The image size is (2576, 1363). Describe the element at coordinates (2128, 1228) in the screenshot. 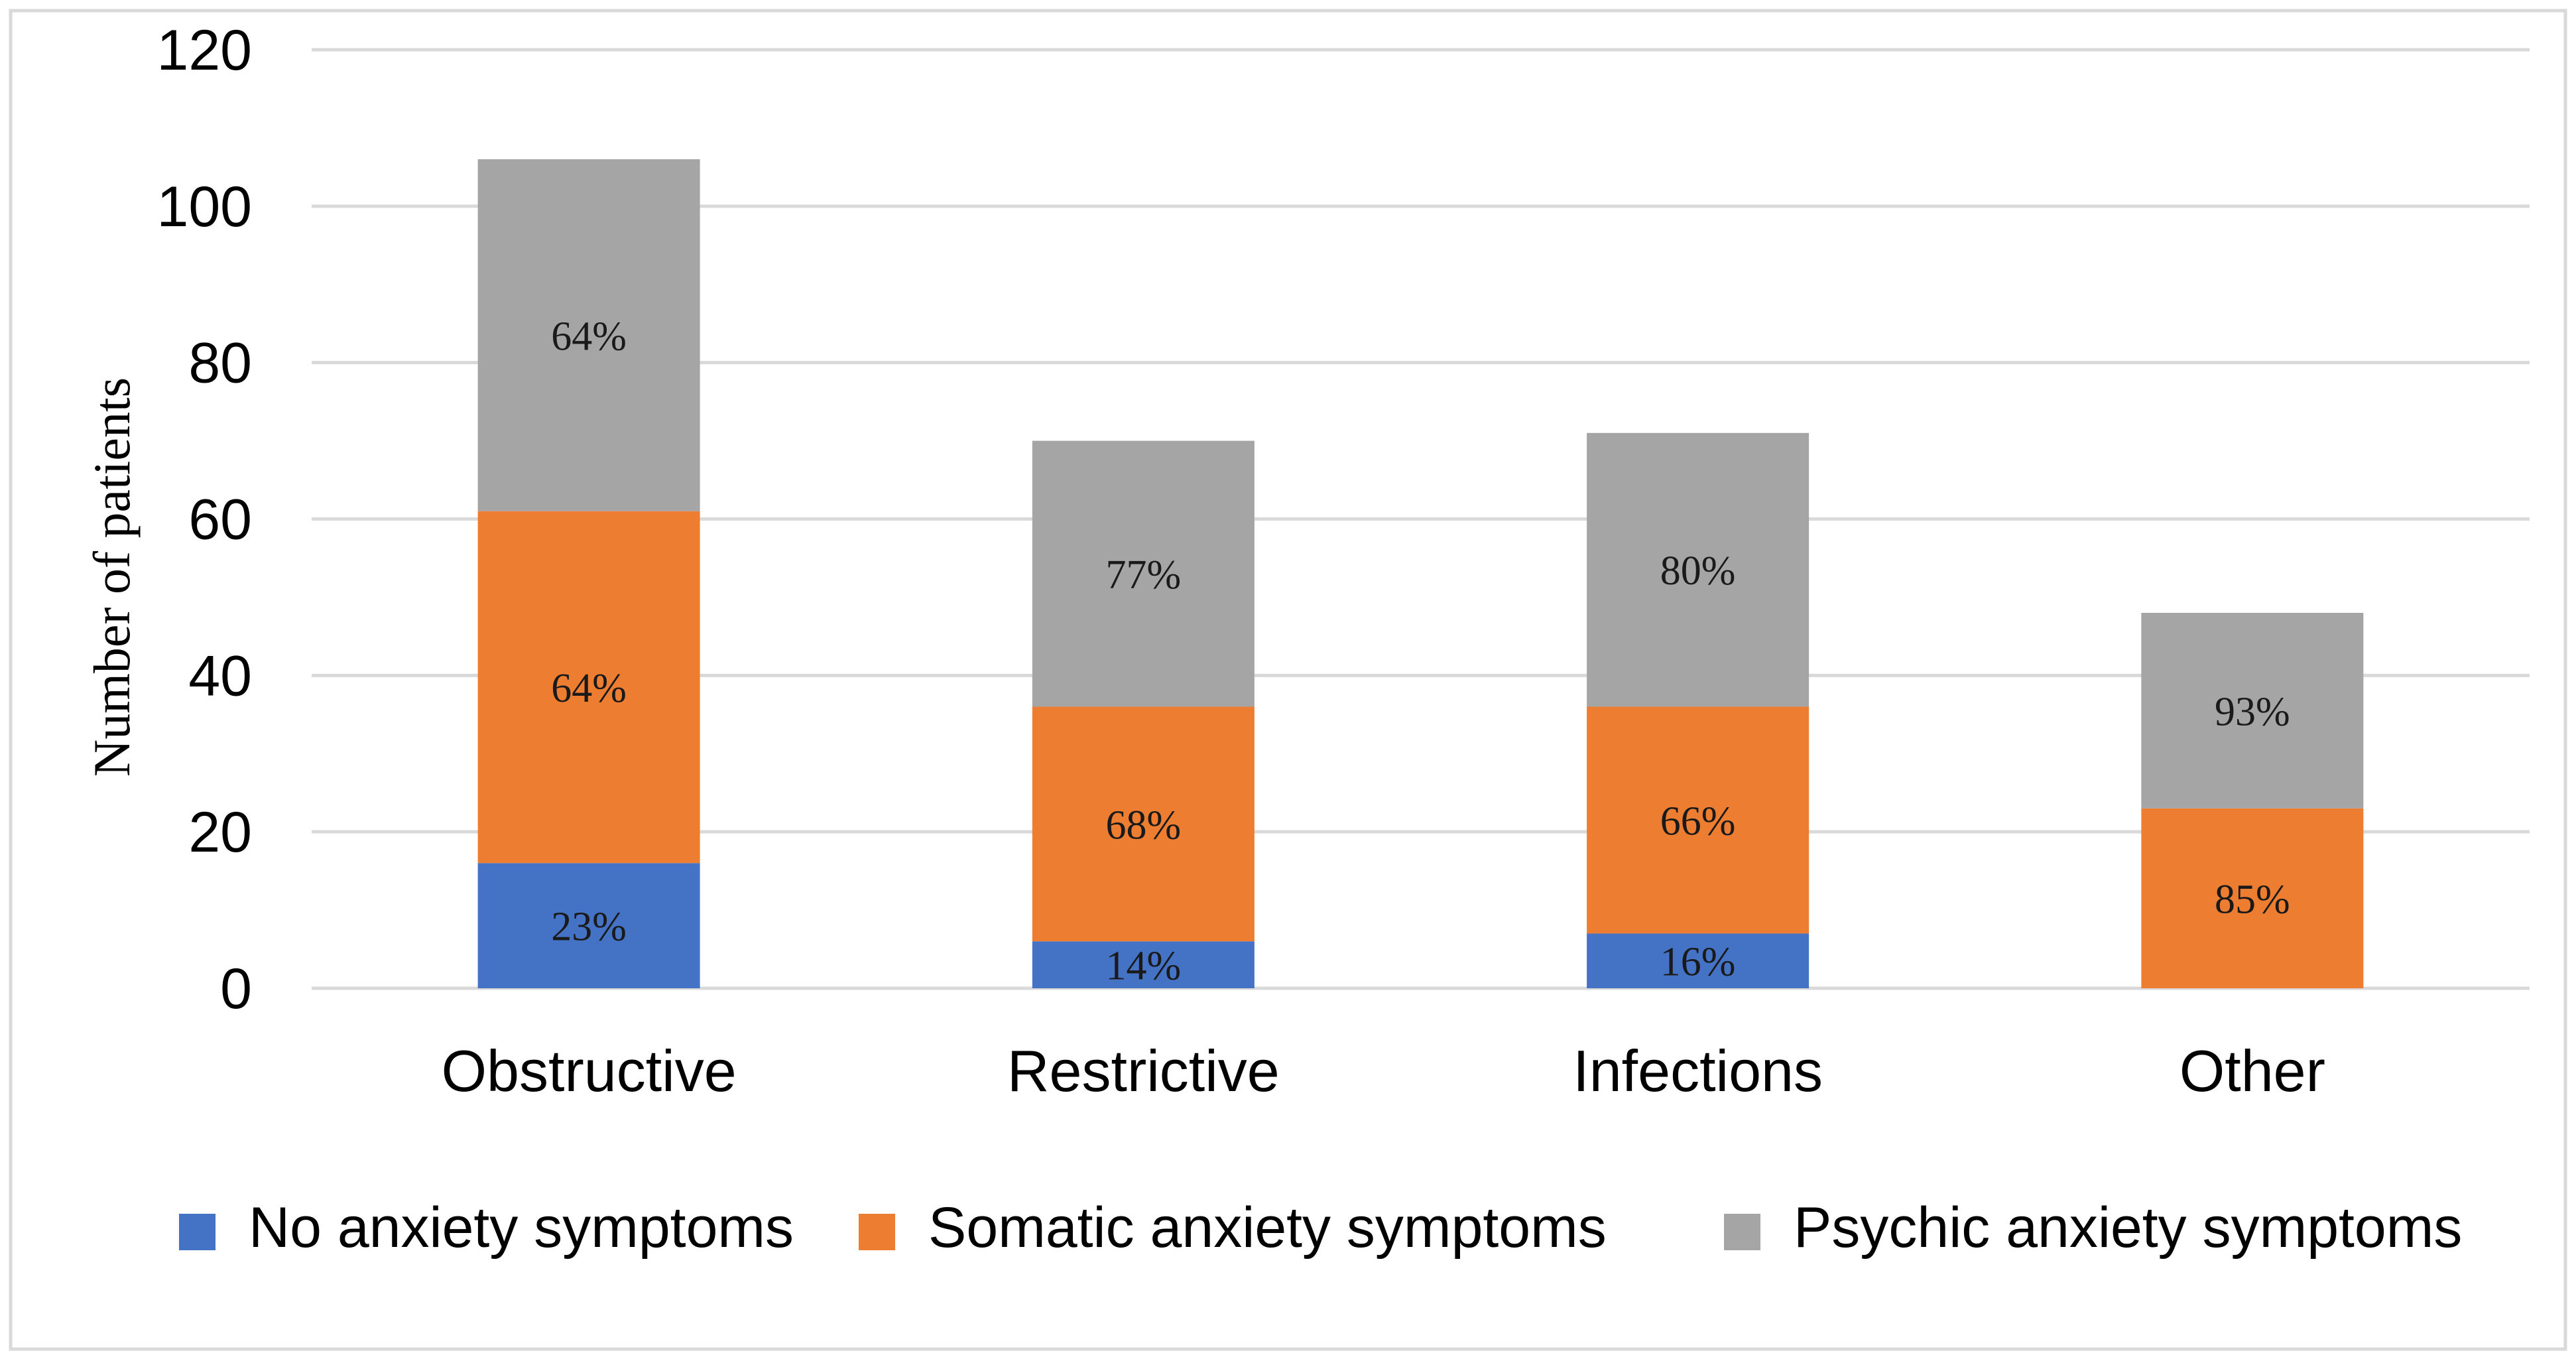

I see `legend-label: Psychic anxiety symptoms` at that location.